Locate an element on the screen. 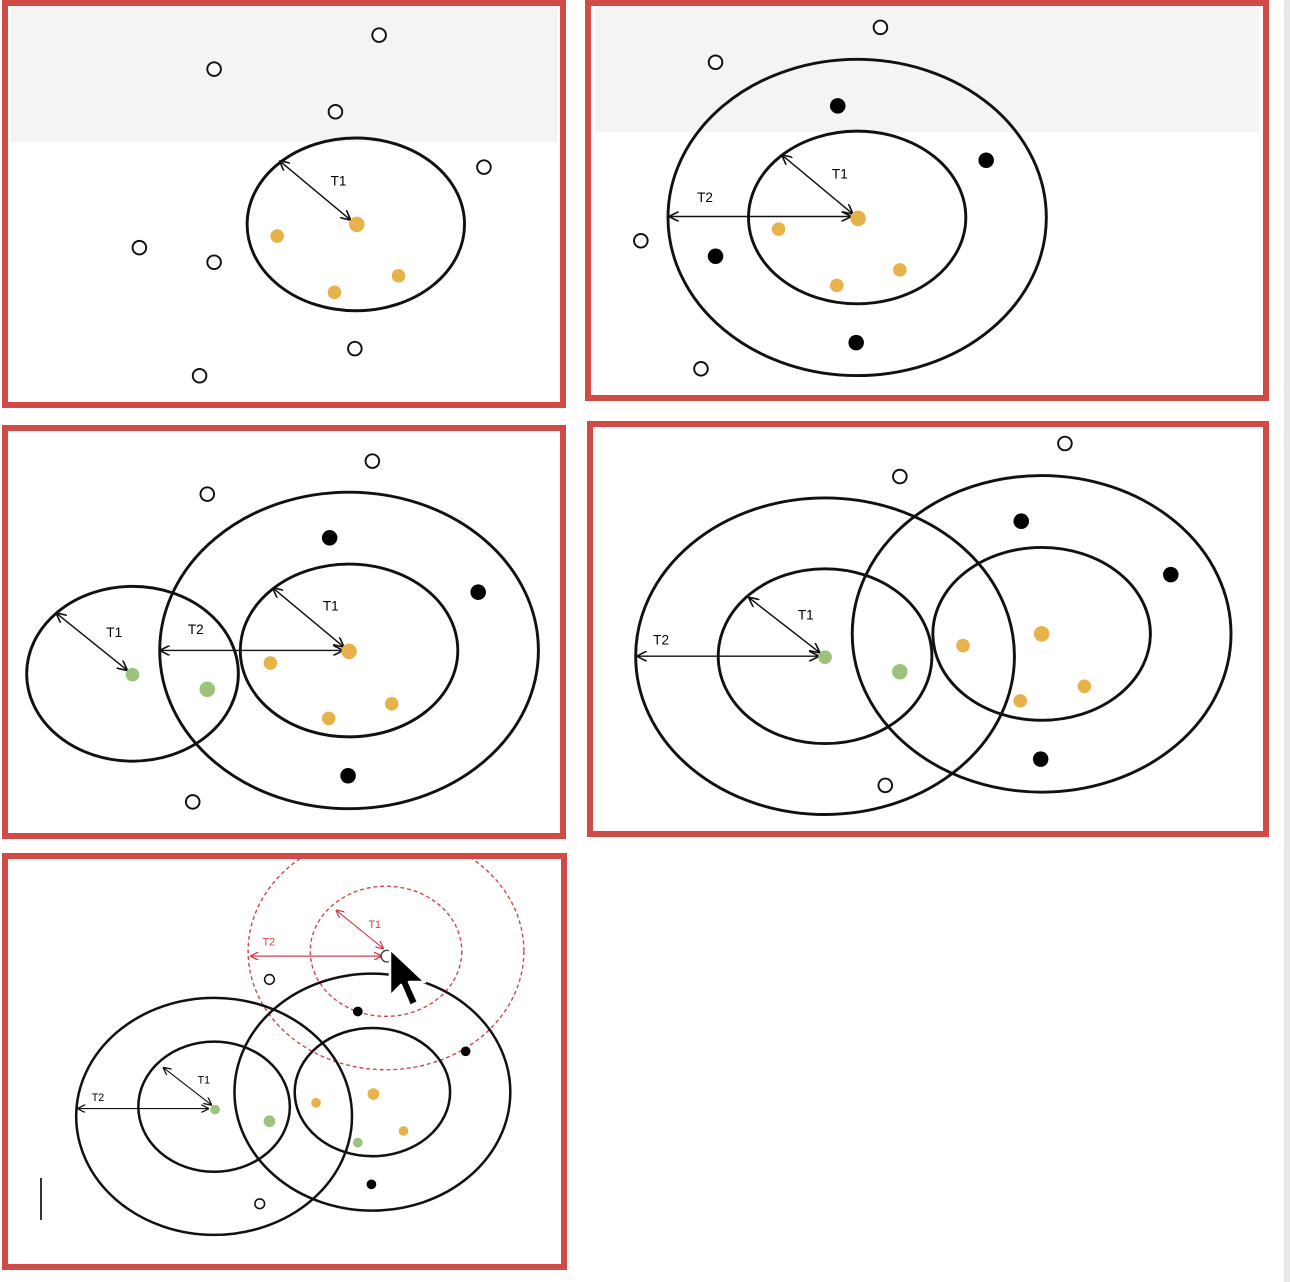 Image resolution: width=1290 pixels, height=1282 pixels. t1-circle is located at coordinates (355, 224).